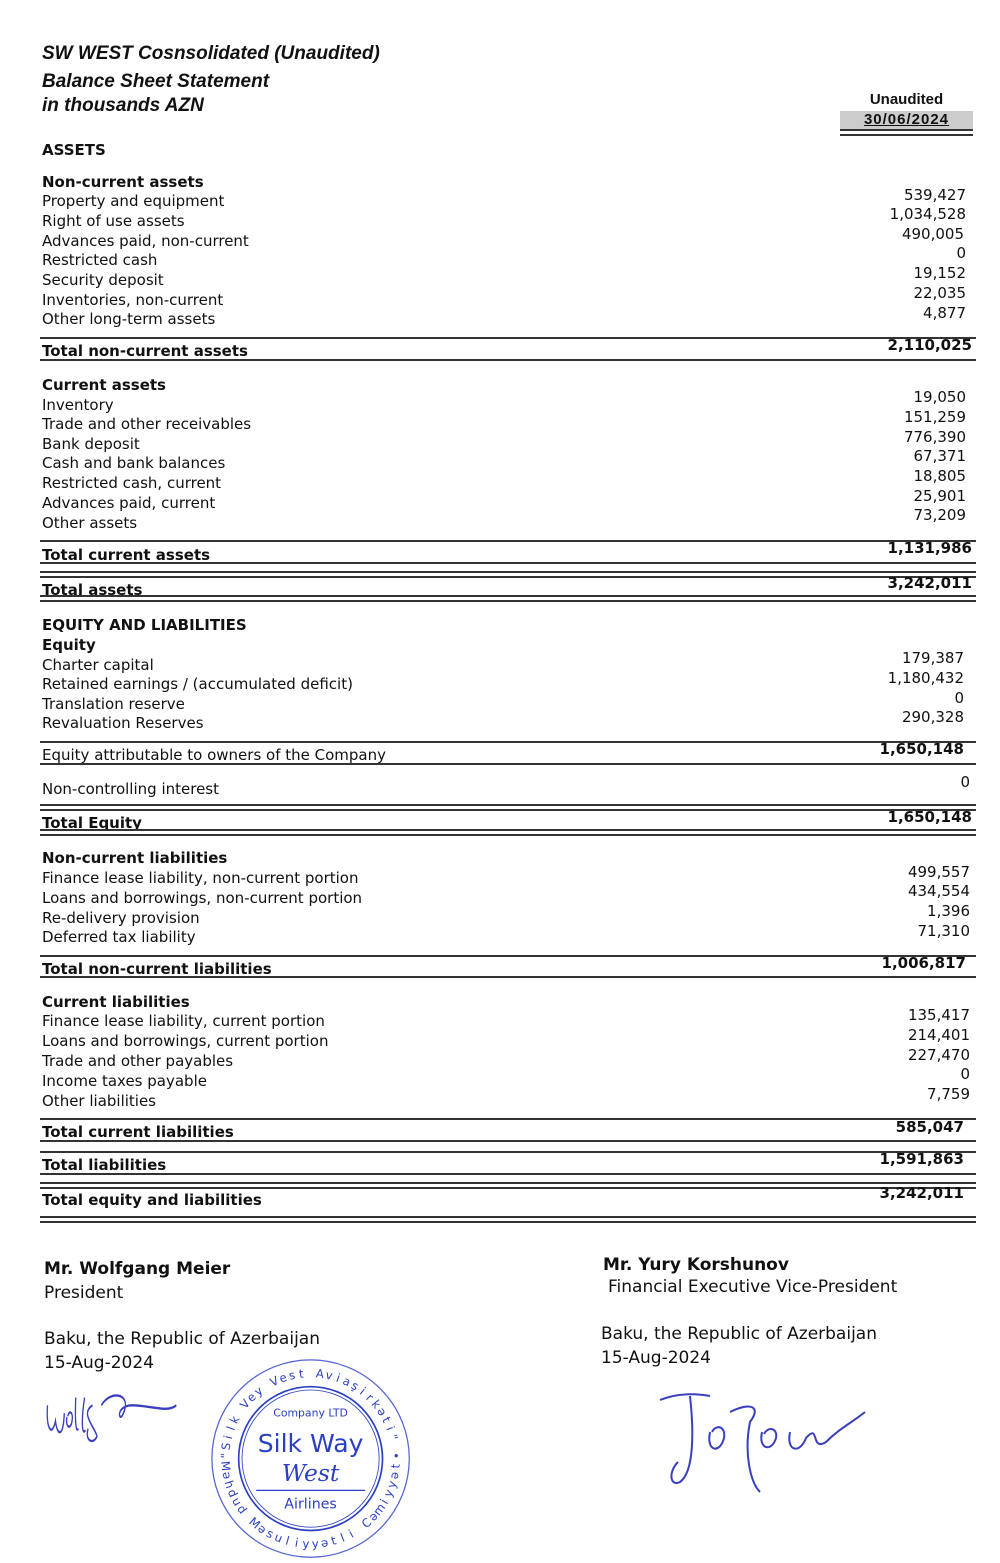 The image size is (1000, 1563). What do you see at coordinates (906, 120) in the screenshot?
I see `column-date: 30/06/2024` at bounding box center [906, 120].